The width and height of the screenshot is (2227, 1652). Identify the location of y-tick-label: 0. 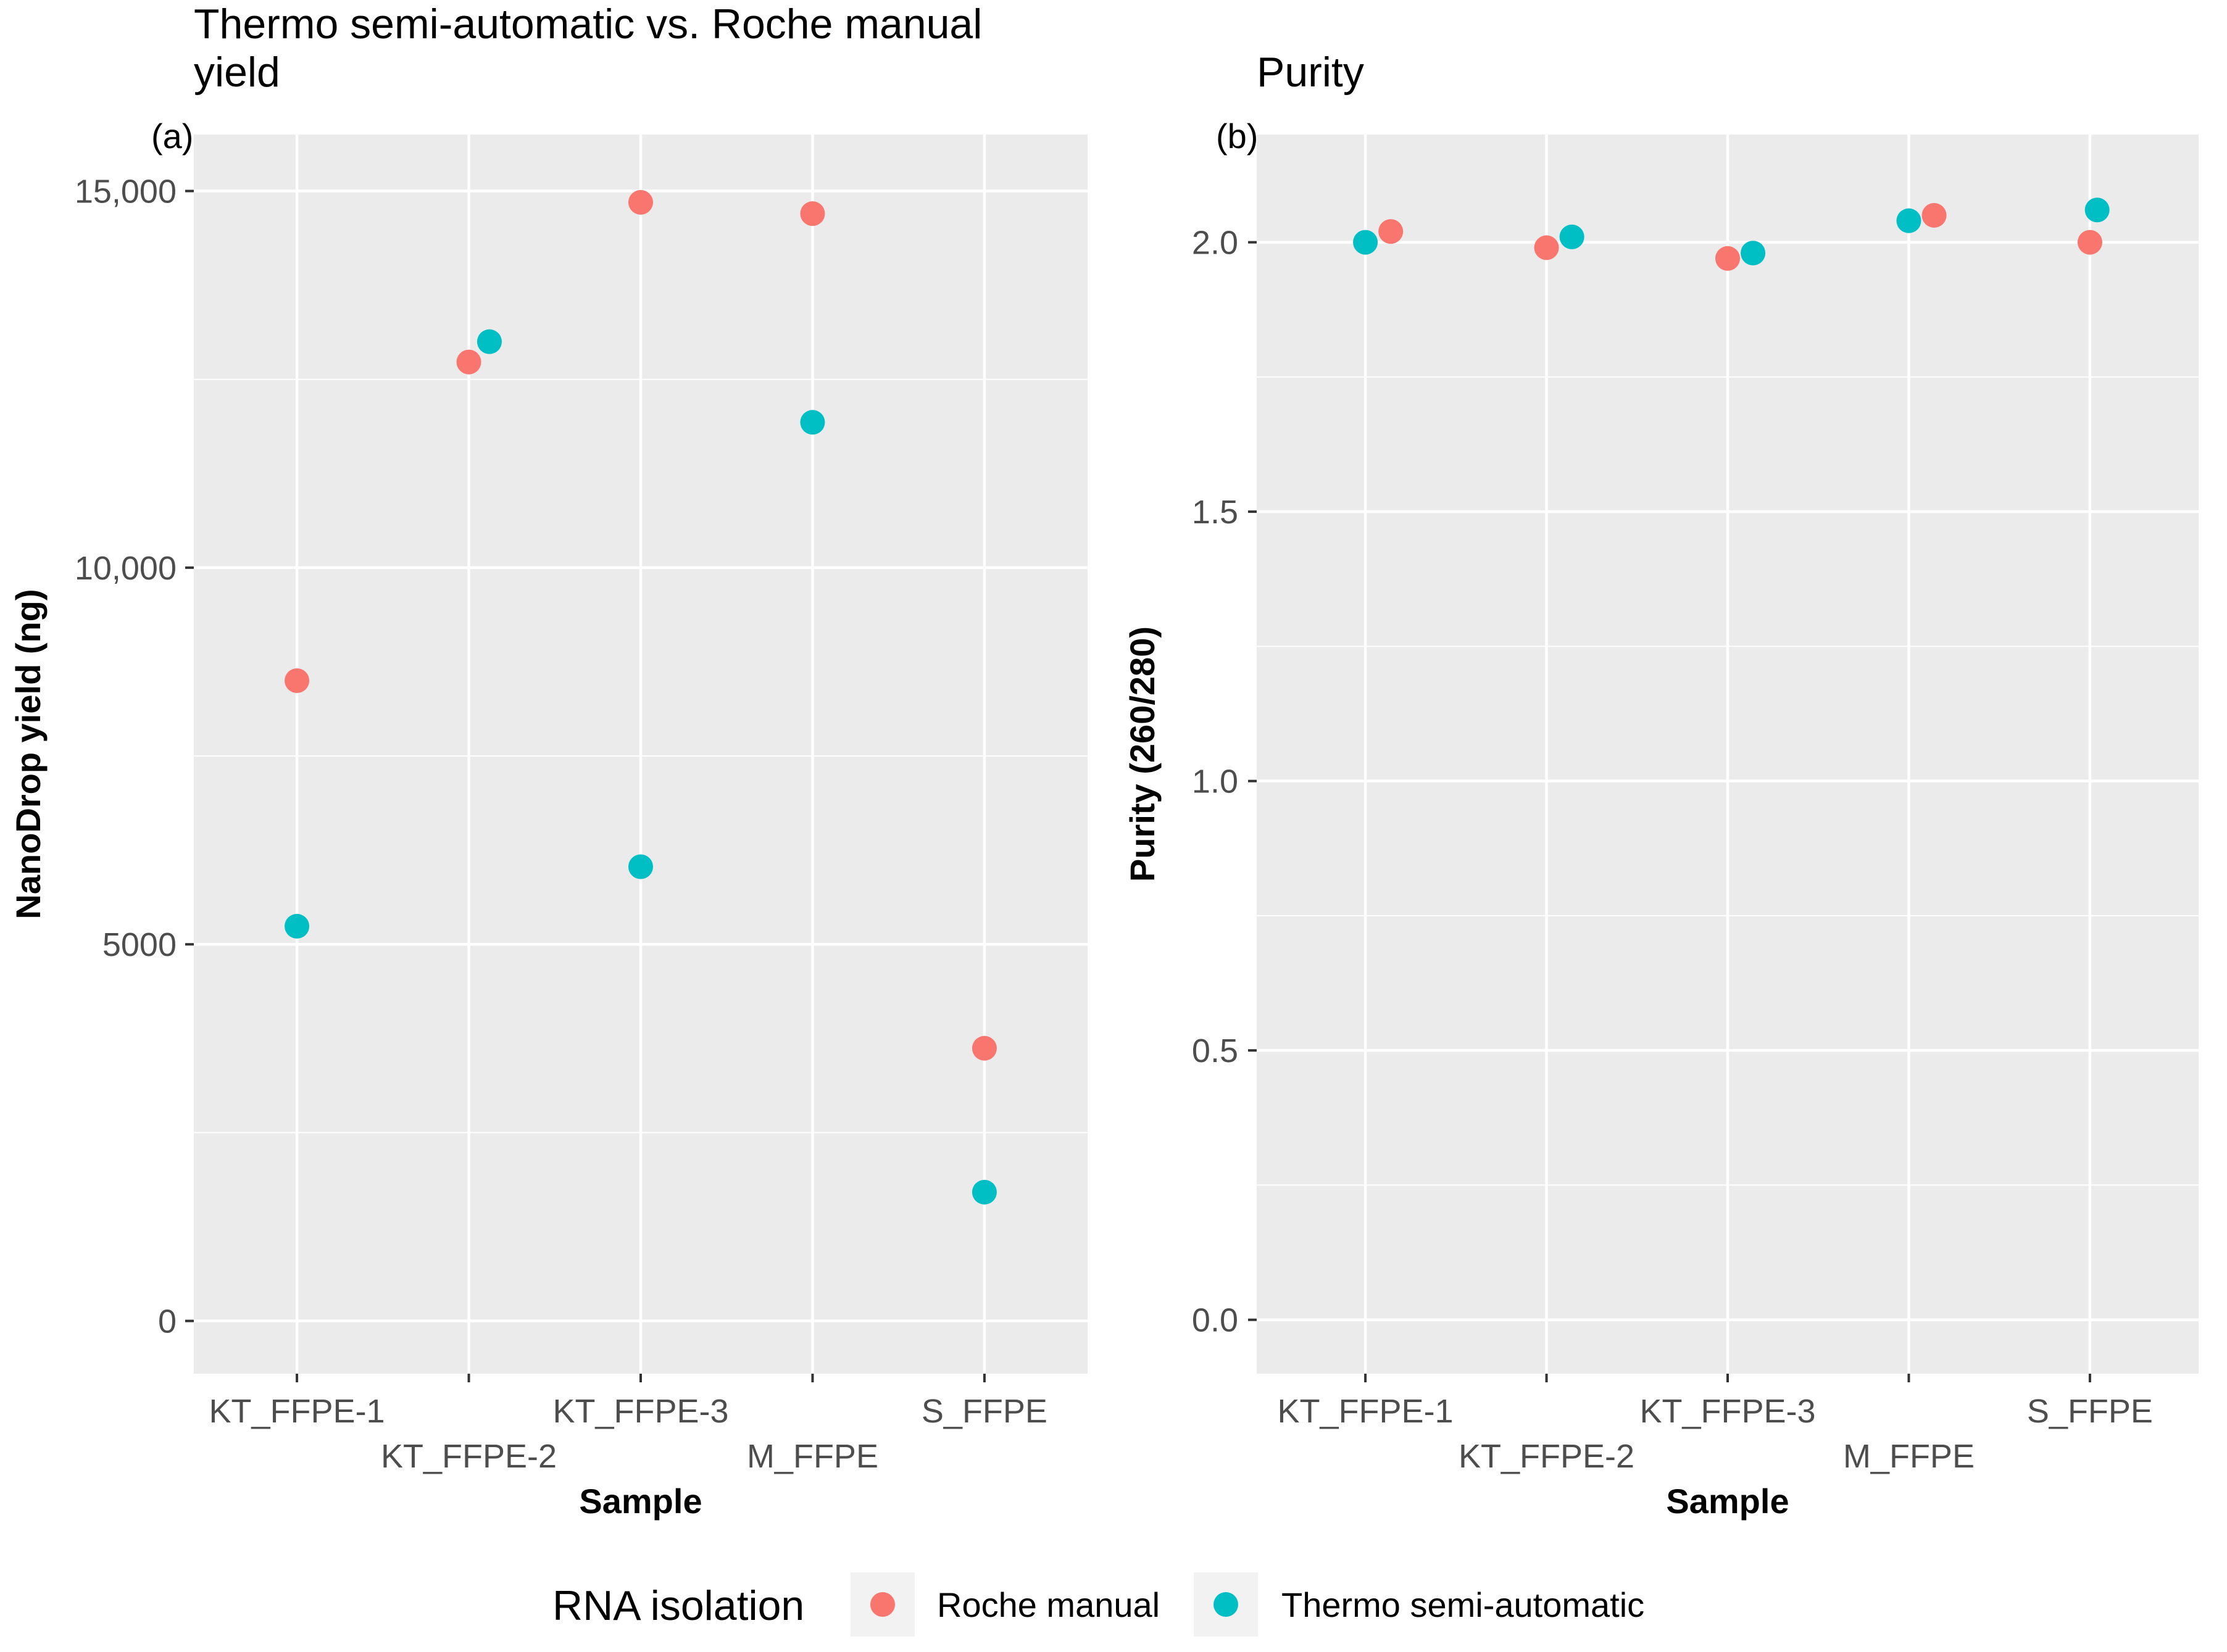
(167, 1321).